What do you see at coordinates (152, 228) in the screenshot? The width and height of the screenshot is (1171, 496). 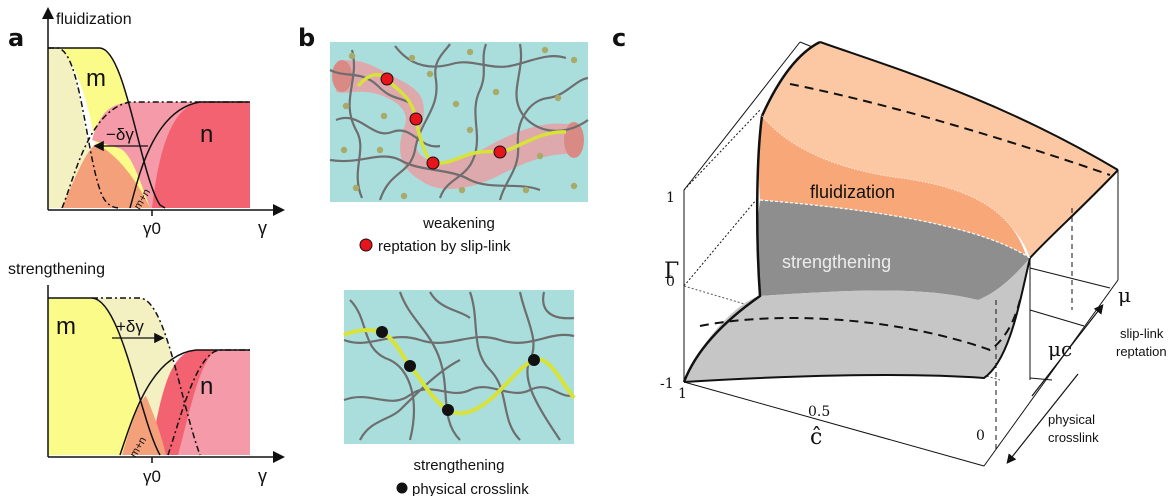 I see `top-gamma0: γ0` at bounding box center [152, 228].